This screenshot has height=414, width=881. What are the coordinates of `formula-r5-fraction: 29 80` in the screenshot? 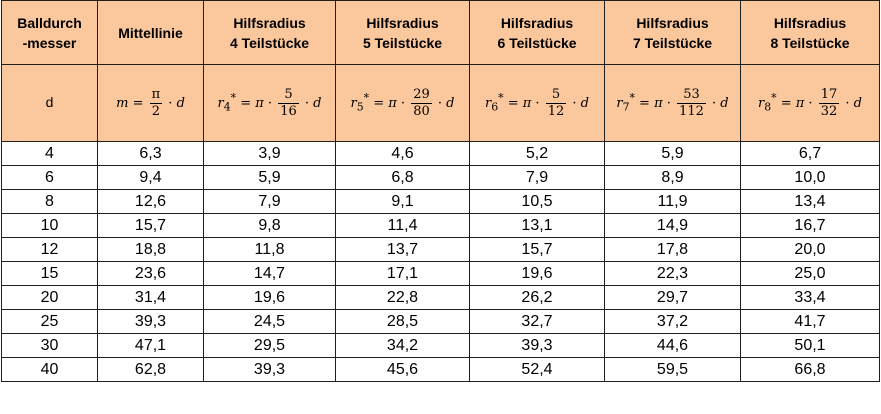 It's located at (421, 103).